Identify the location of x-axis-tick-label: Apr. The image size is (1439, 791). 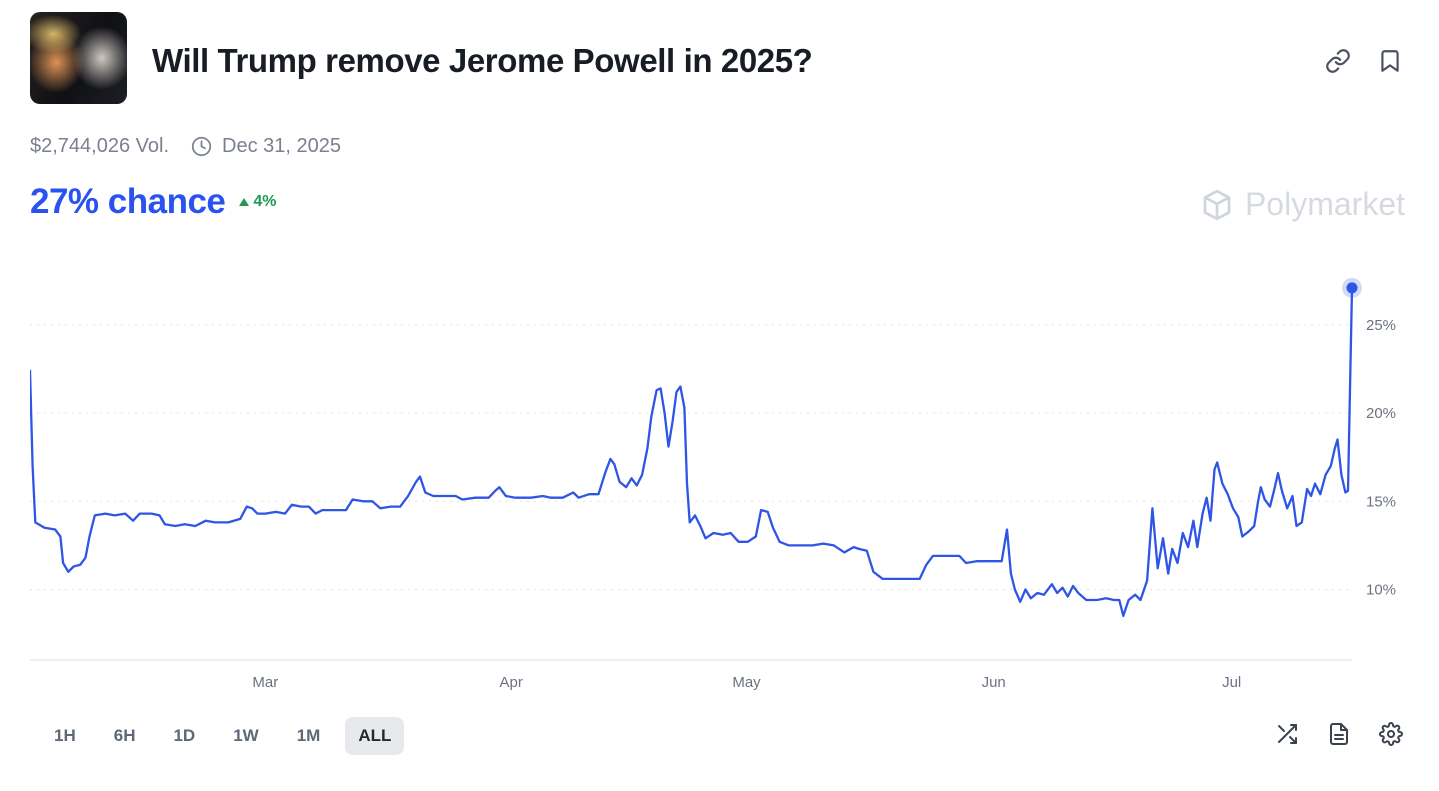
(511, 682).